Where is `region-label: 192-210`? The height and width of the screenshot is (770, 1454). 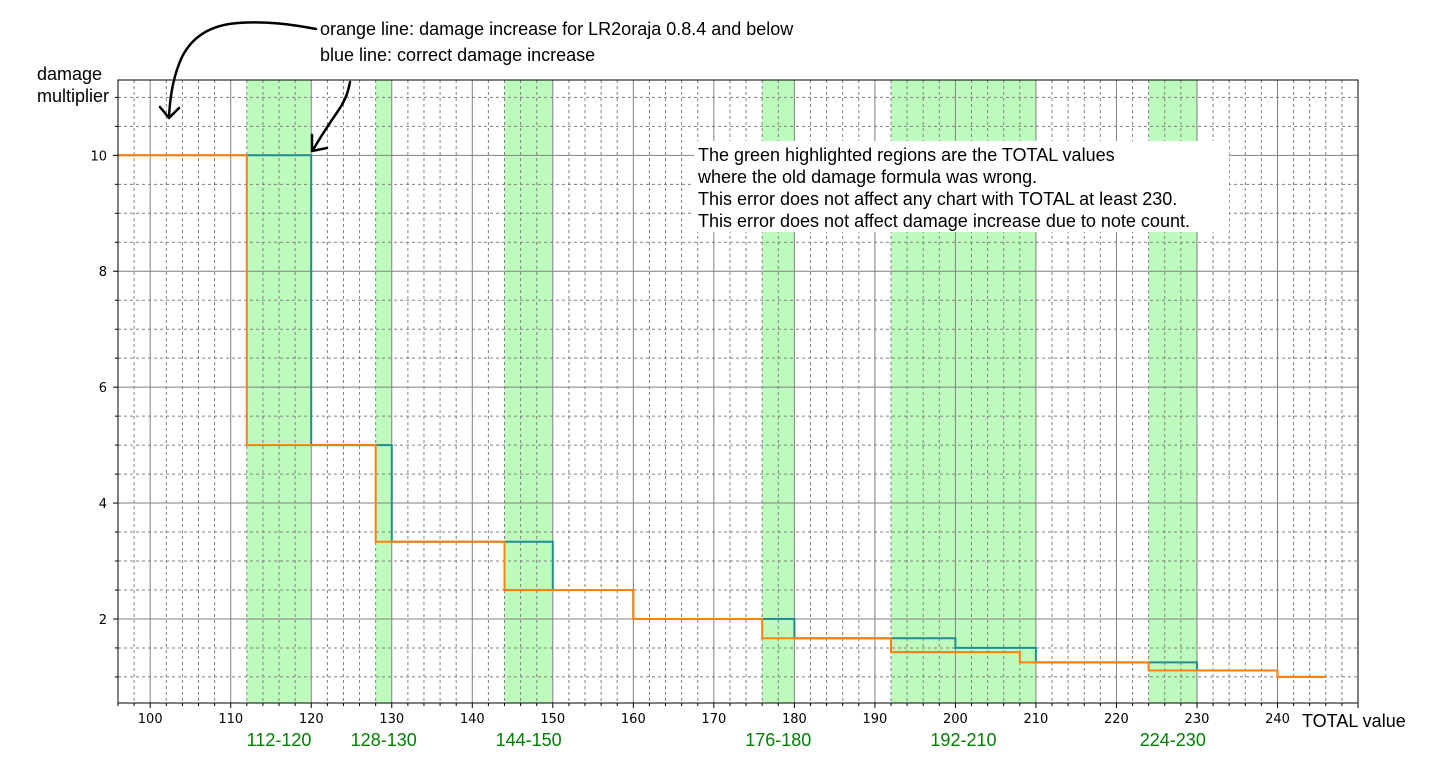 region-label: 192-210 is located at coordinates (963, 740).